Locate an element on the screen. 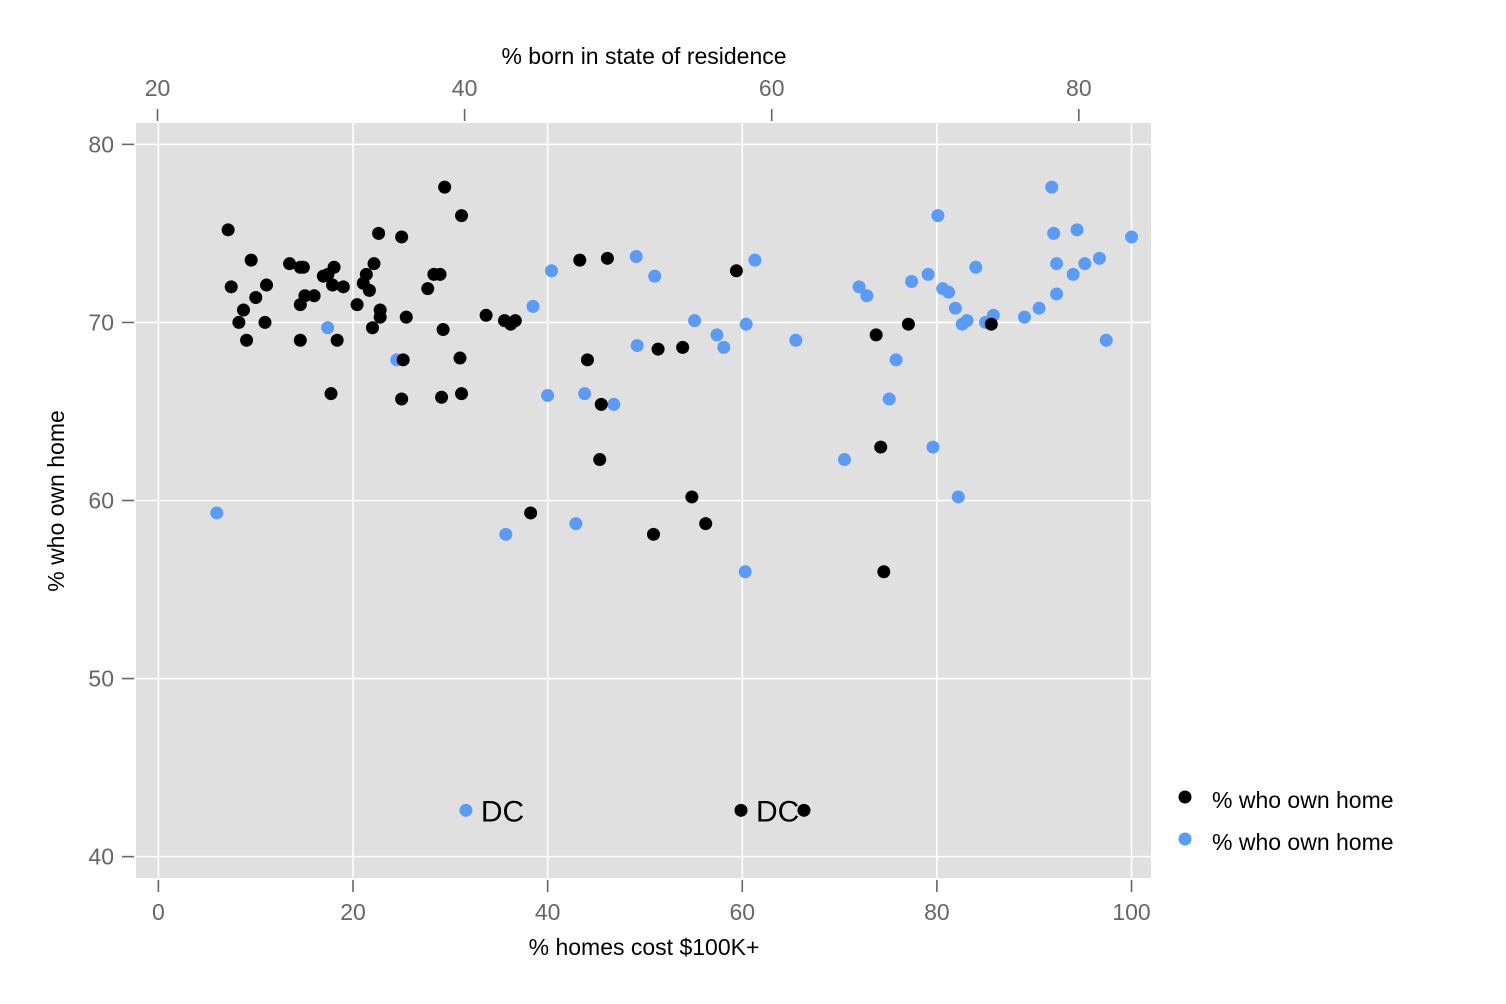 The height and width of the screenshot is (1004, 1506). x-tick-label-100: 100 is located at coordinates (1131, 912).